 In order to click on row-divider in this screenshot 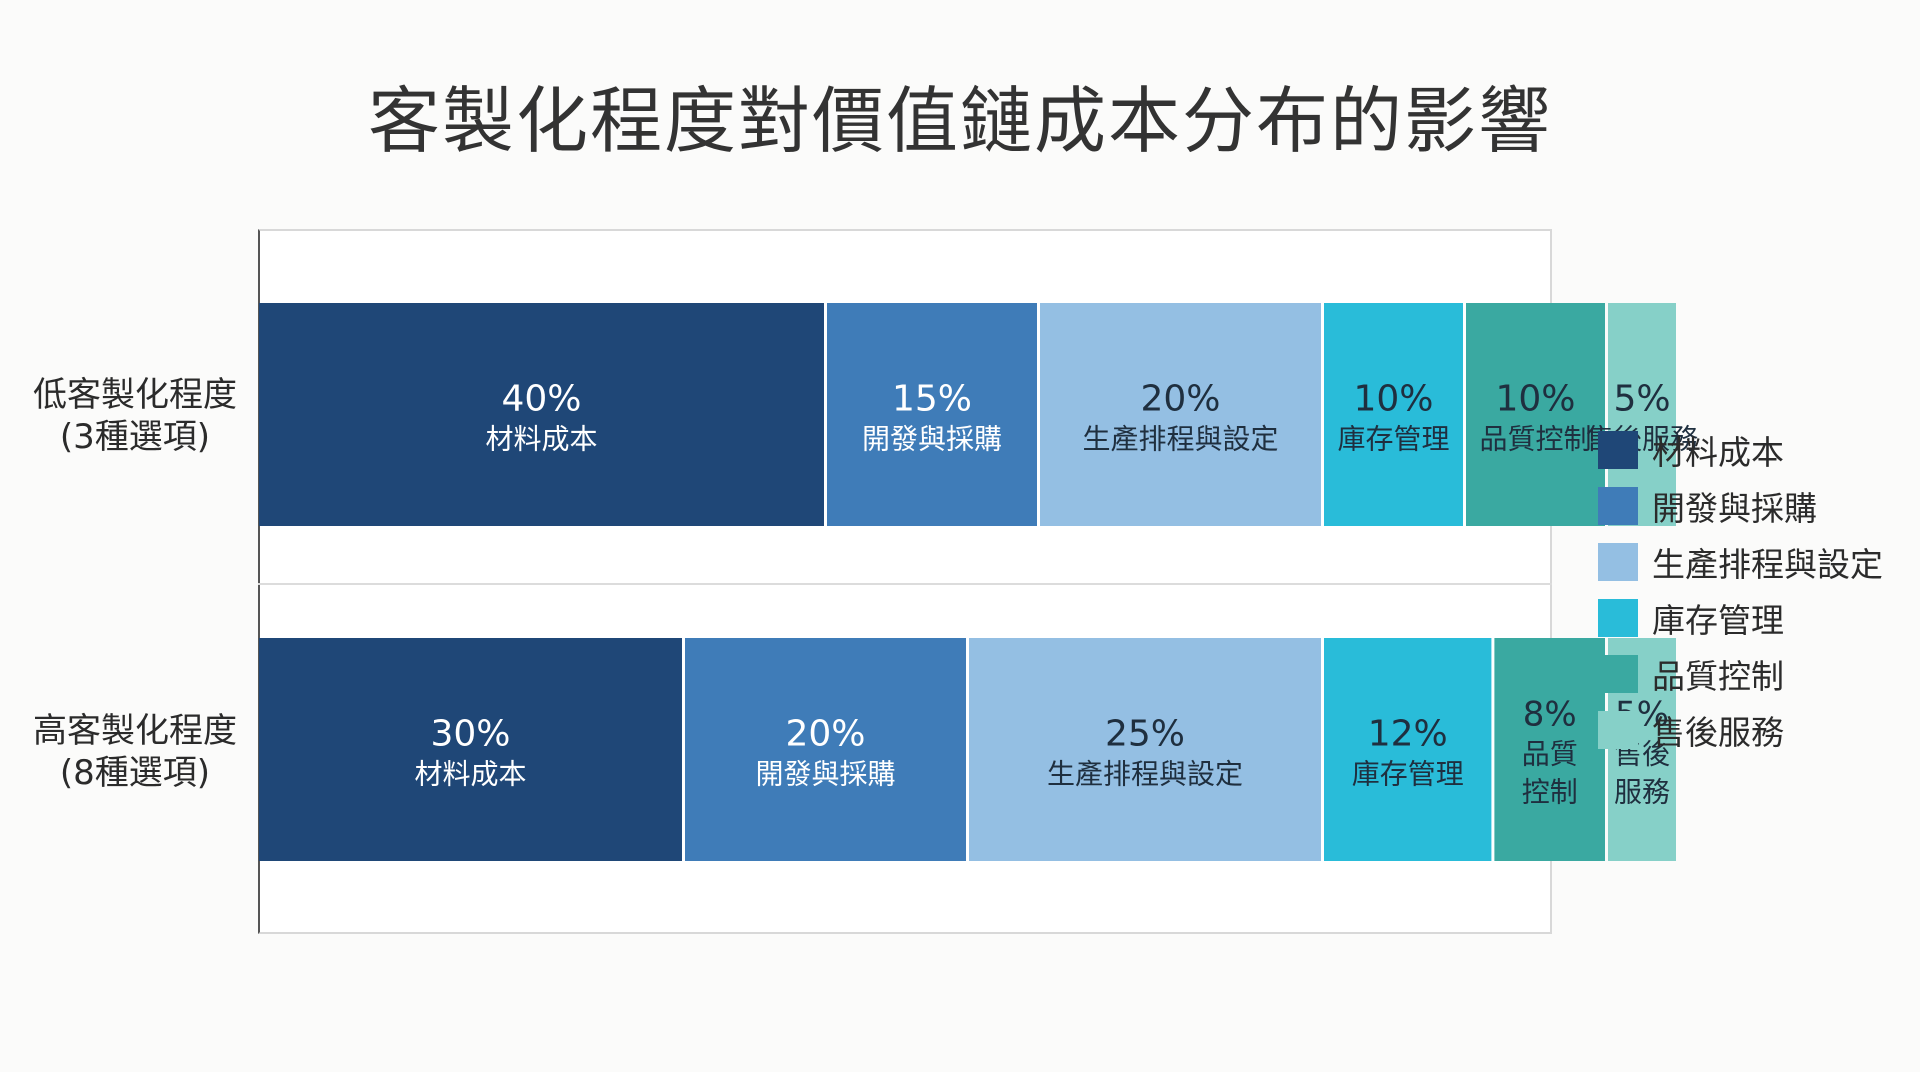, I will do `click(905, 584)`.